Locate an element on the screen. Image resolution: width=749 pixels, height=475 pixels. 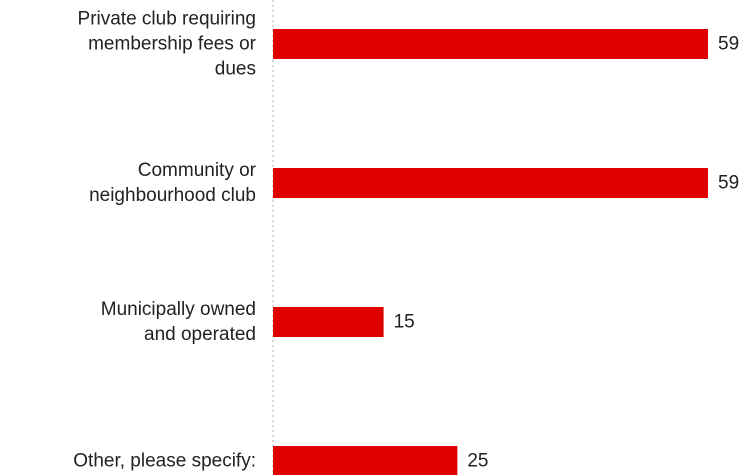
value-label-1: 59 is located at coordinates (728, 183).